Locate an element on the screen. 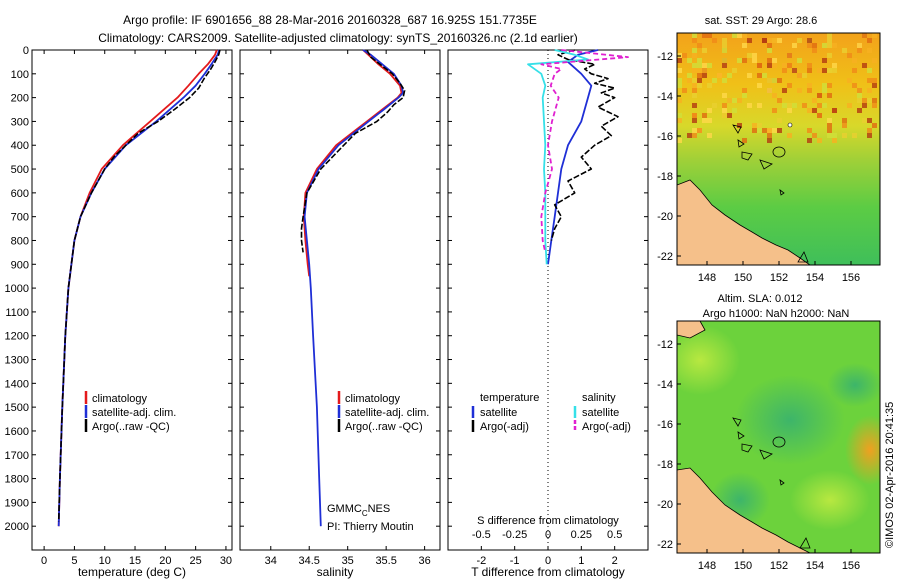 The image size is (900, 580). s-tick-label: 0.25 is located at coordinates (581, 535).